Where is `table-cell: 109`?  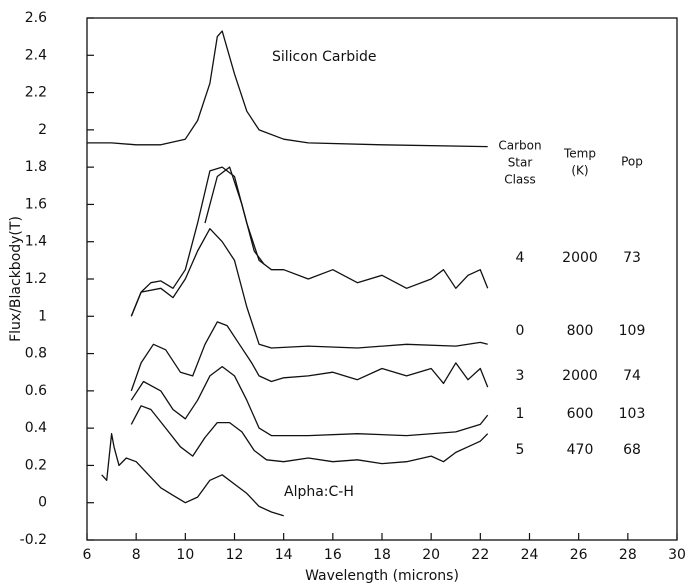 table-cell: 109 is located at coordinates (632, 331).